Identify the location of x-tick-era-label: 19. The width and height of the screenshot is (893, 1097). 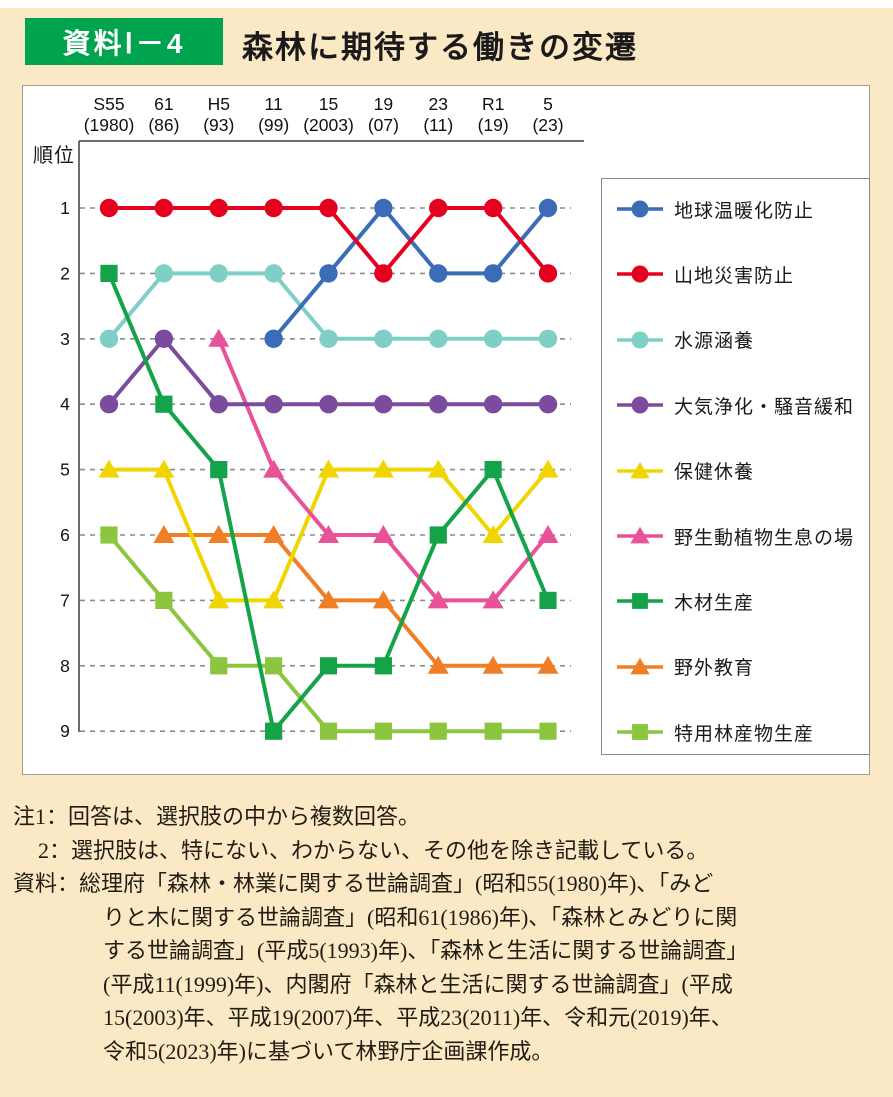
(383, 104).